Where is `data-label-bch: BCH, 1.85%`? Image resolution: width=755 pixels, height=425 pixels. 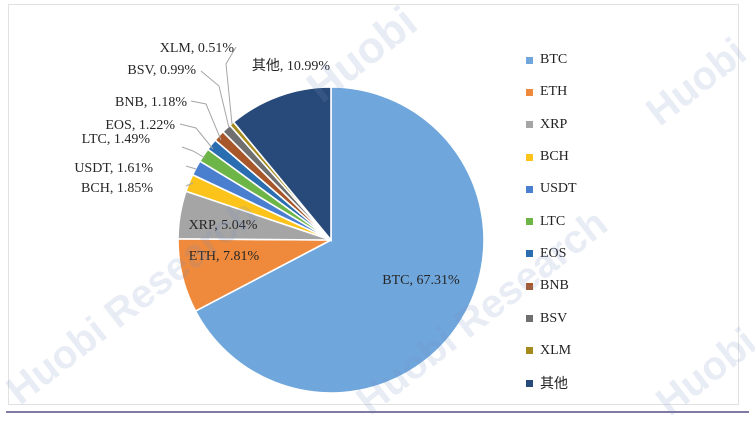 data-label-bch: BCH, 1.85% is located at coordinates (117, 188).